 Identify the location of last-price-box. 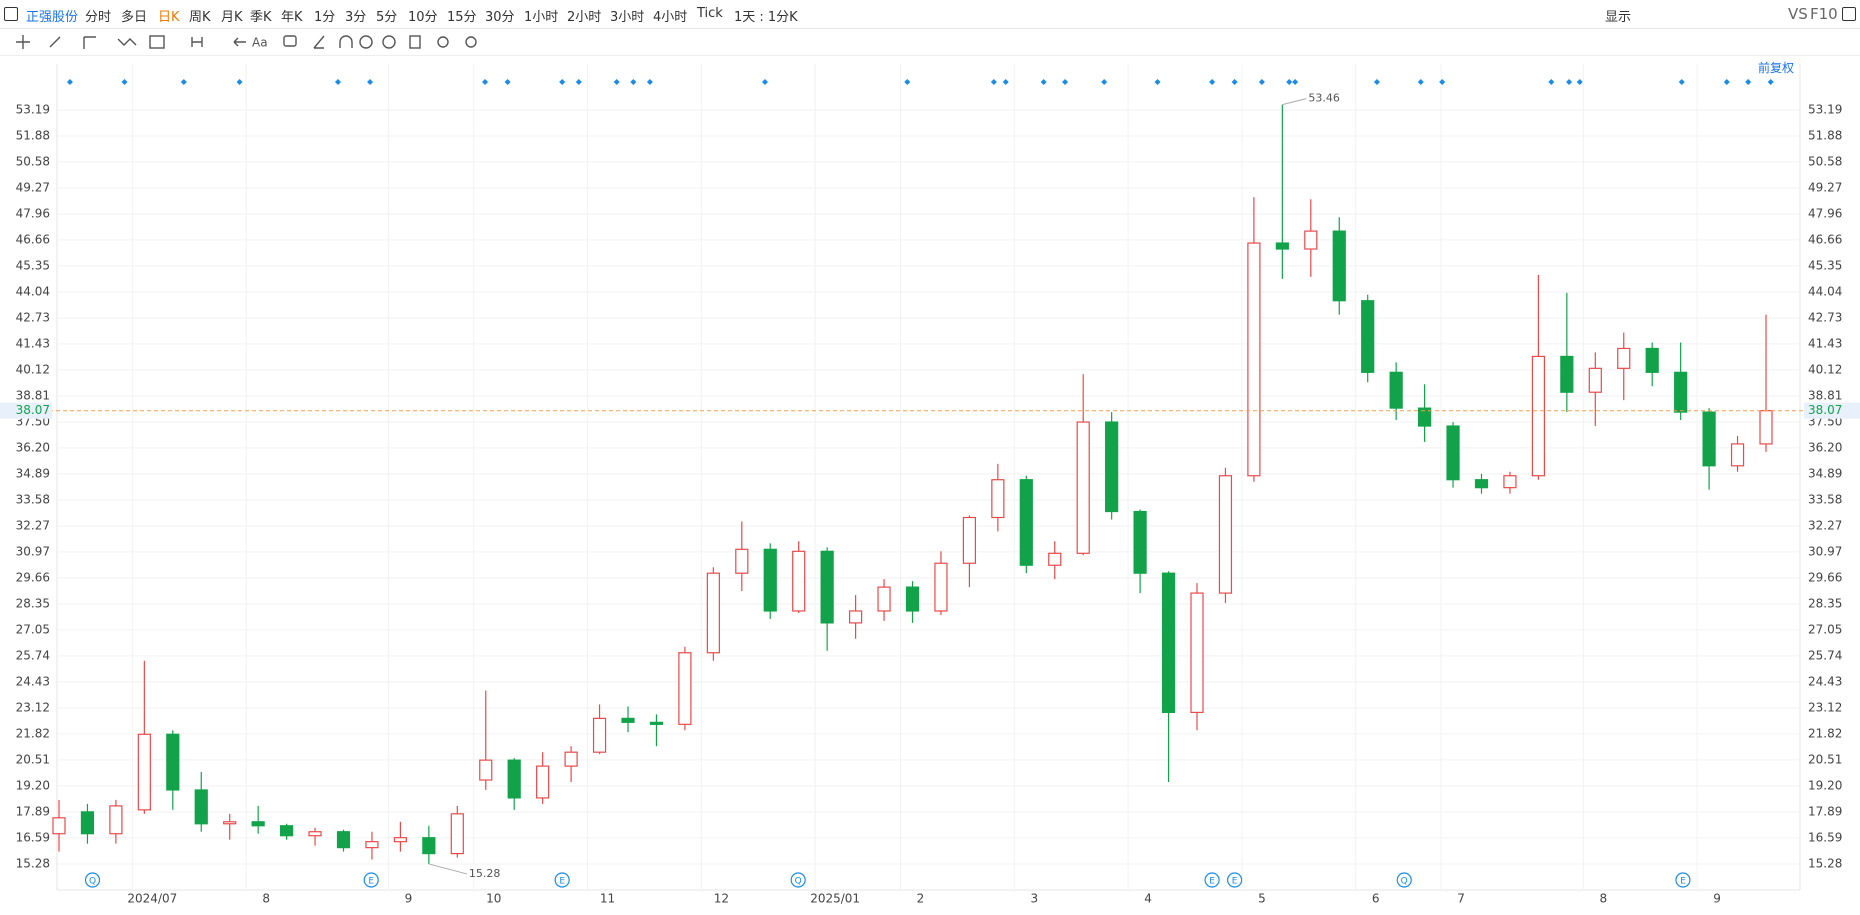
(26, 410).